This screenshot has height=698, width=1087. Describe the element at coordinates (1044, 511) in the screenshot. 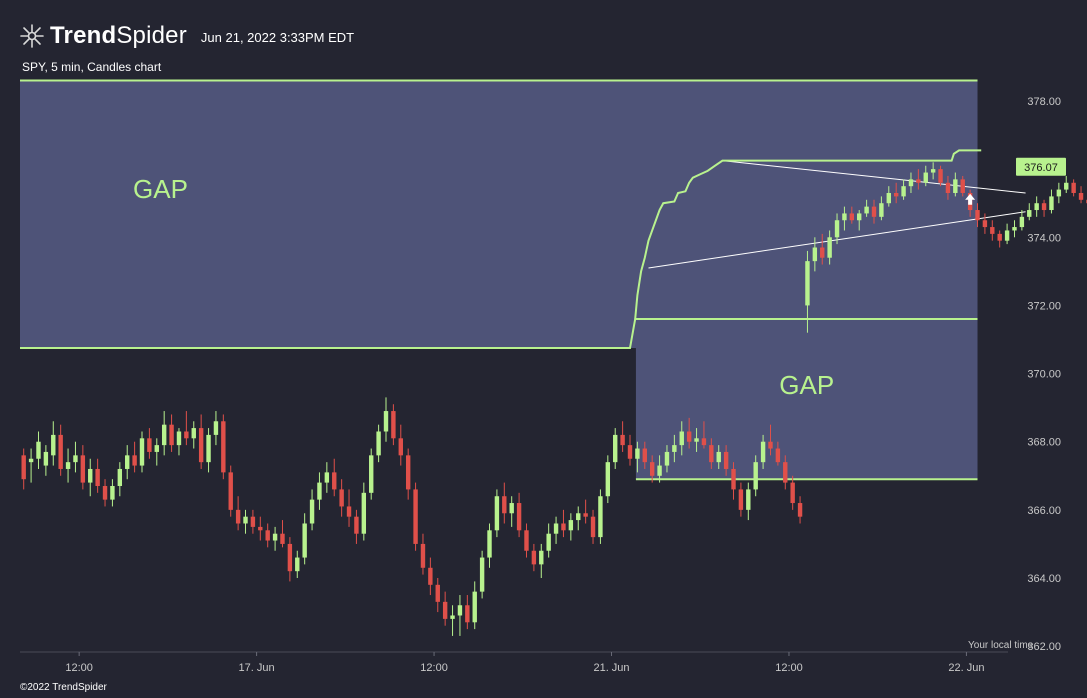

I see `y-tick-label: 366.00` at that location.